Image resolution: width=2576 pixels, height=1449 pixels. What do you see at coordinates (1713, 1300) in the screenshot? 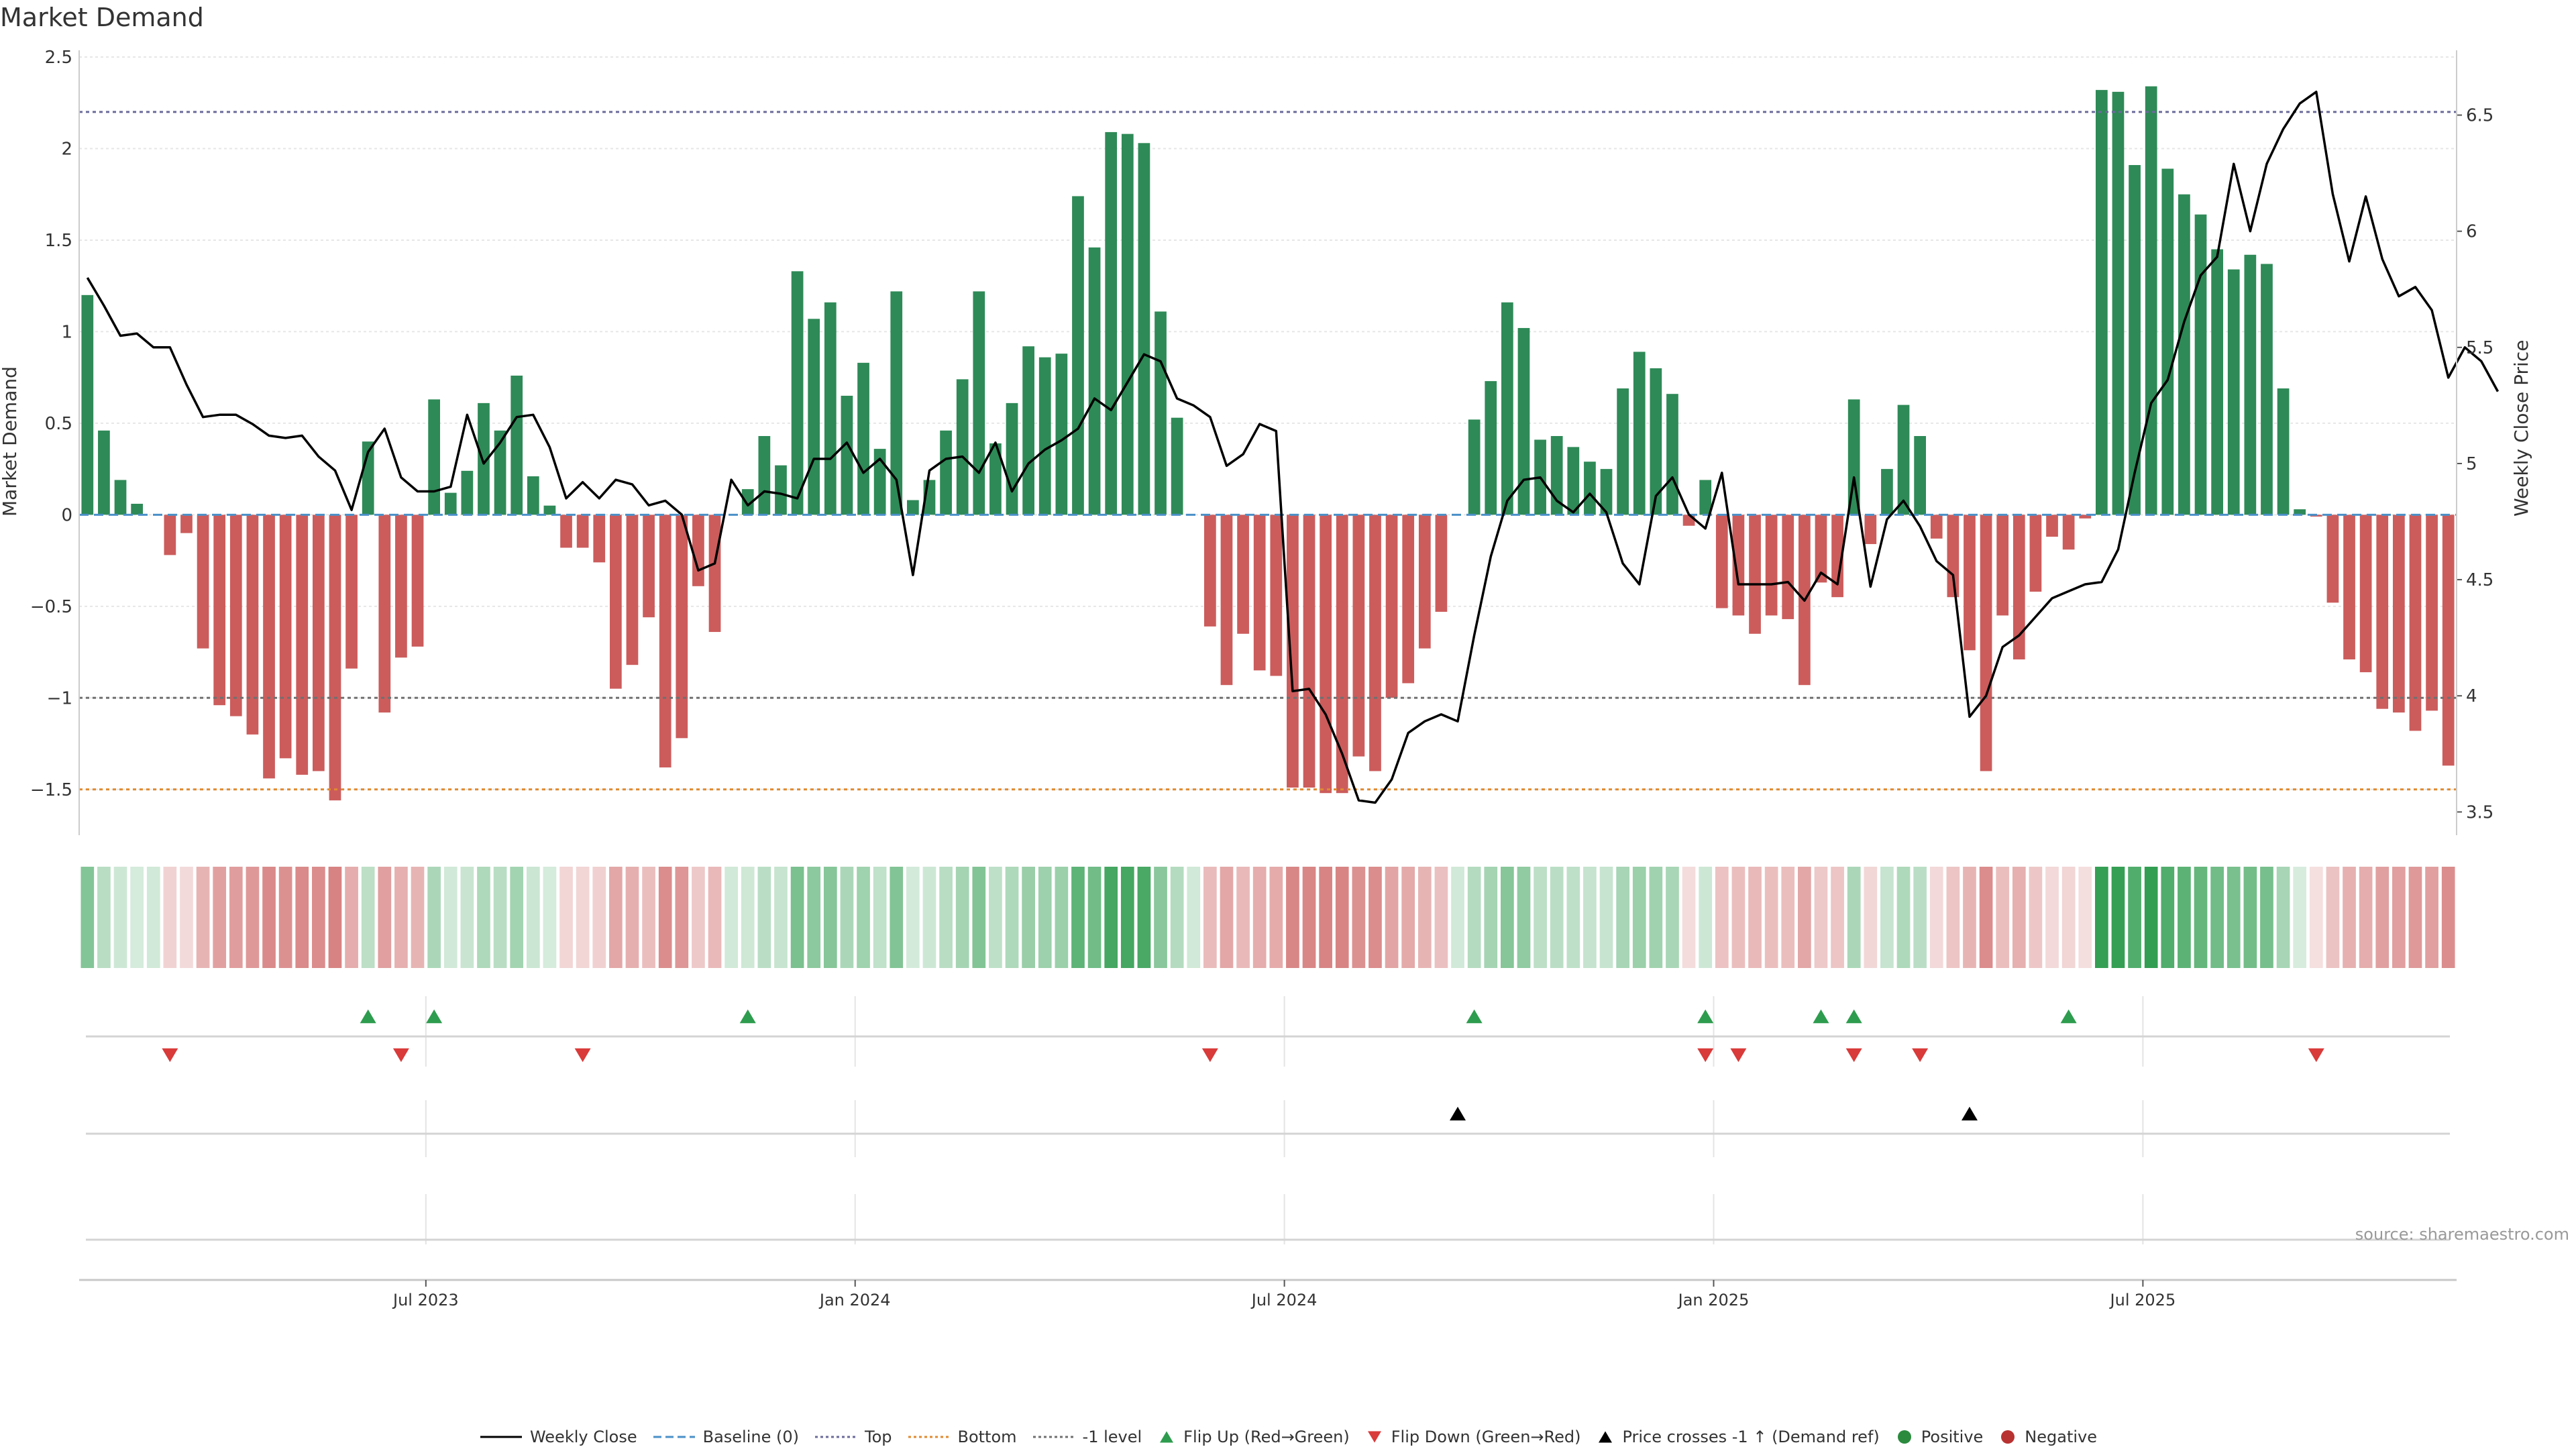
I see `x-tick-label: Jan 2025` at bounding box center [1713, 1300].